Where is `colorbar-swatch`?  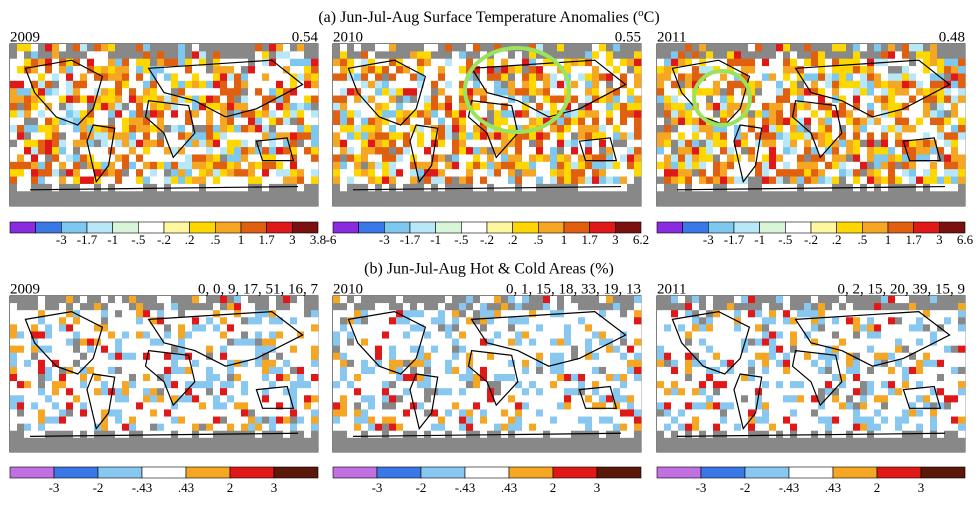
colorbar-swatch is located at coordinates (355, 472).